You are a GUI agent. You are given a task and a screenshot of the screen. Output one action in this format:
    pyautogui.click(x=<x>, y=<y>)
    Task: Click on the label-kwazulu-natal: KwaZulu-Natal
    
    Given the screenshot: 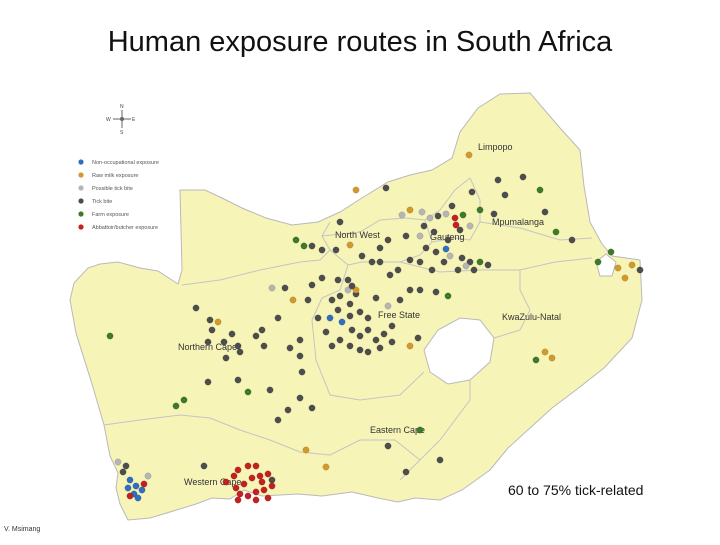 What is the action you would take?
    pyautogui.click(x=531, y=317)
    